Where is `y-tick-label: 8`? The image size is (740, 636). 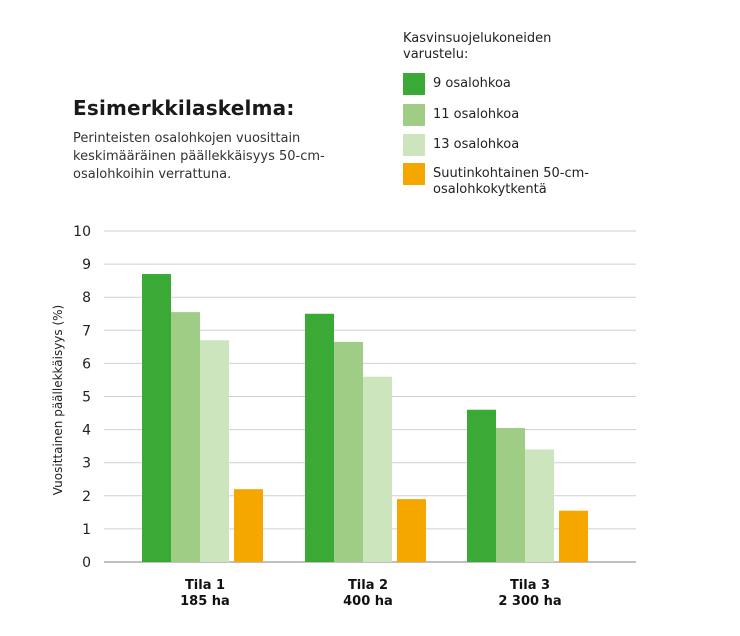
y-tick-label: 8 is located at coordinates (86, 298).